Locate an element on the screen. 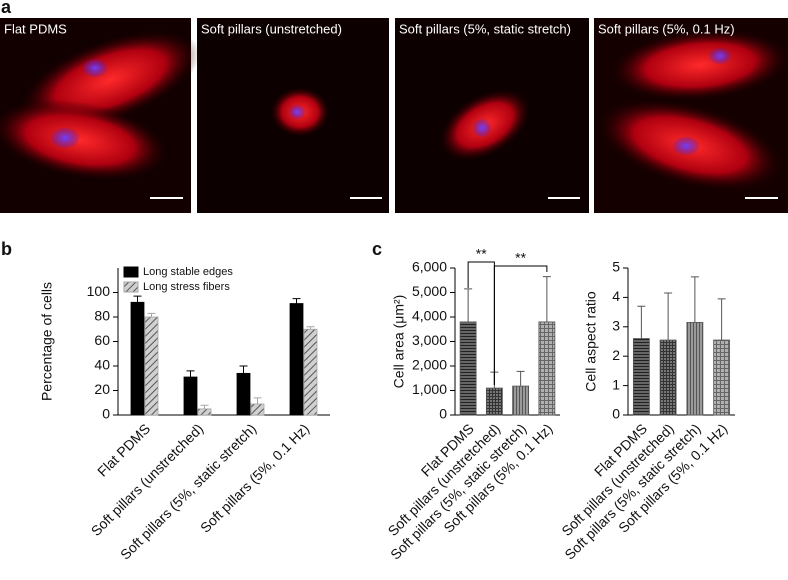 The height and width of the screenshot is (580, 788). image-label: Soft pillars (5%, static stretch) is located at coordinates (485, 28).